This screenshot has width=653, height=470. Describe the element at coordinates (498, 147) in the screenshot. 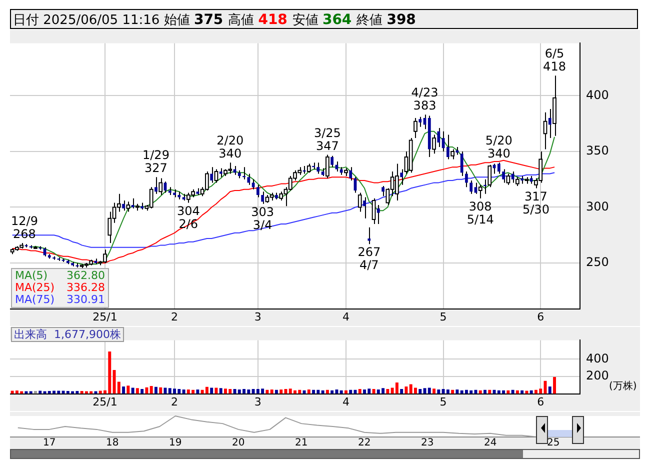

I see `annotation: 5/20 340` at that location.